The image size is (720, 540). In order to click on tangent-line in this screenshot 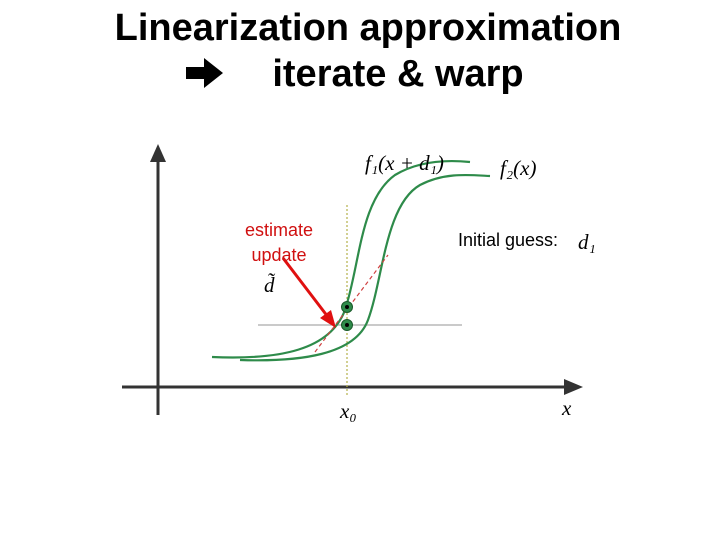, I will do `click(351, 303)`.